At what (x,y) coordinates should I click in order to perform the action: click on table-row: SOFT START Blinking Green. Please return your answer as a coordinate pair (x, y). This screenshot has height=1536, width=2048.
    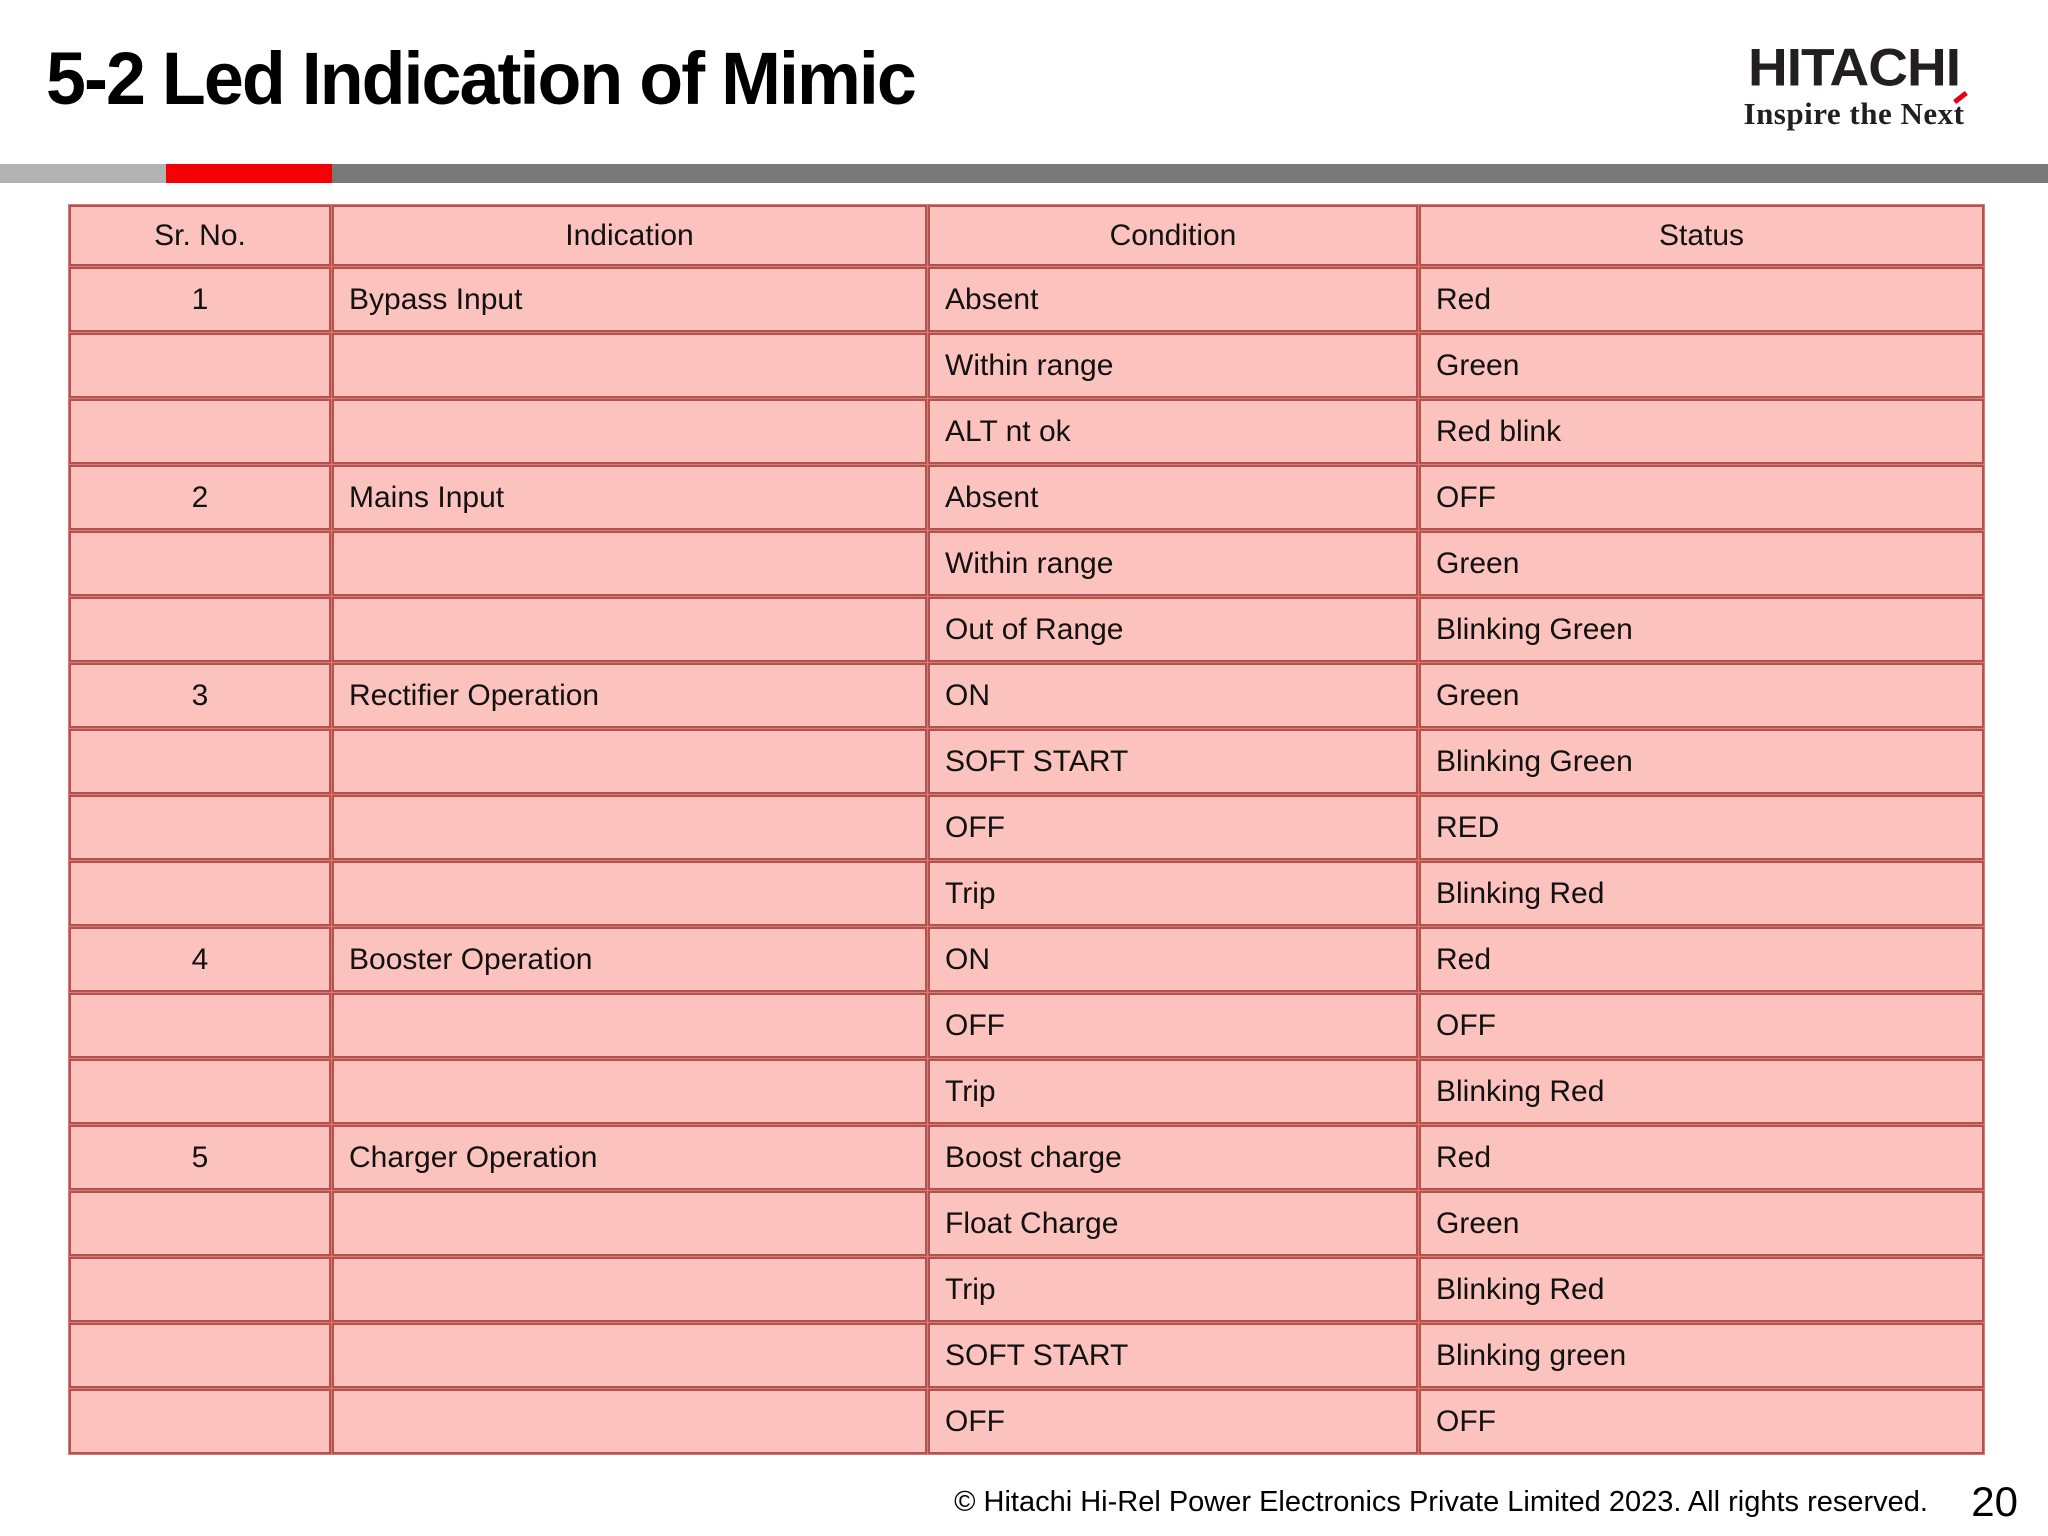
    Looking at the image, I should click on (1026, 761).